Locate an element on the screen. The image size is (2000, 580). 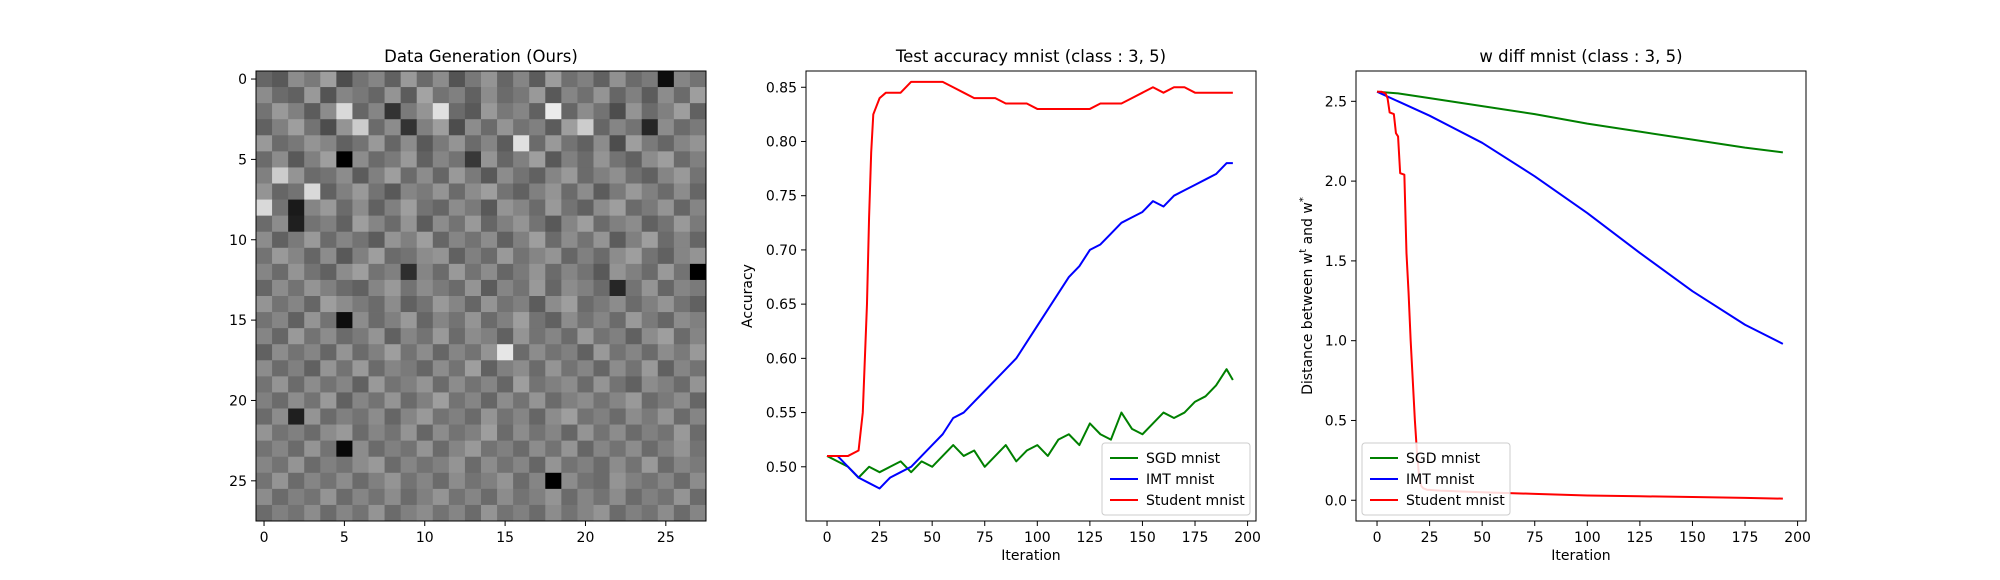
xtick-label: 150 is located at coordinates (1692, 538).